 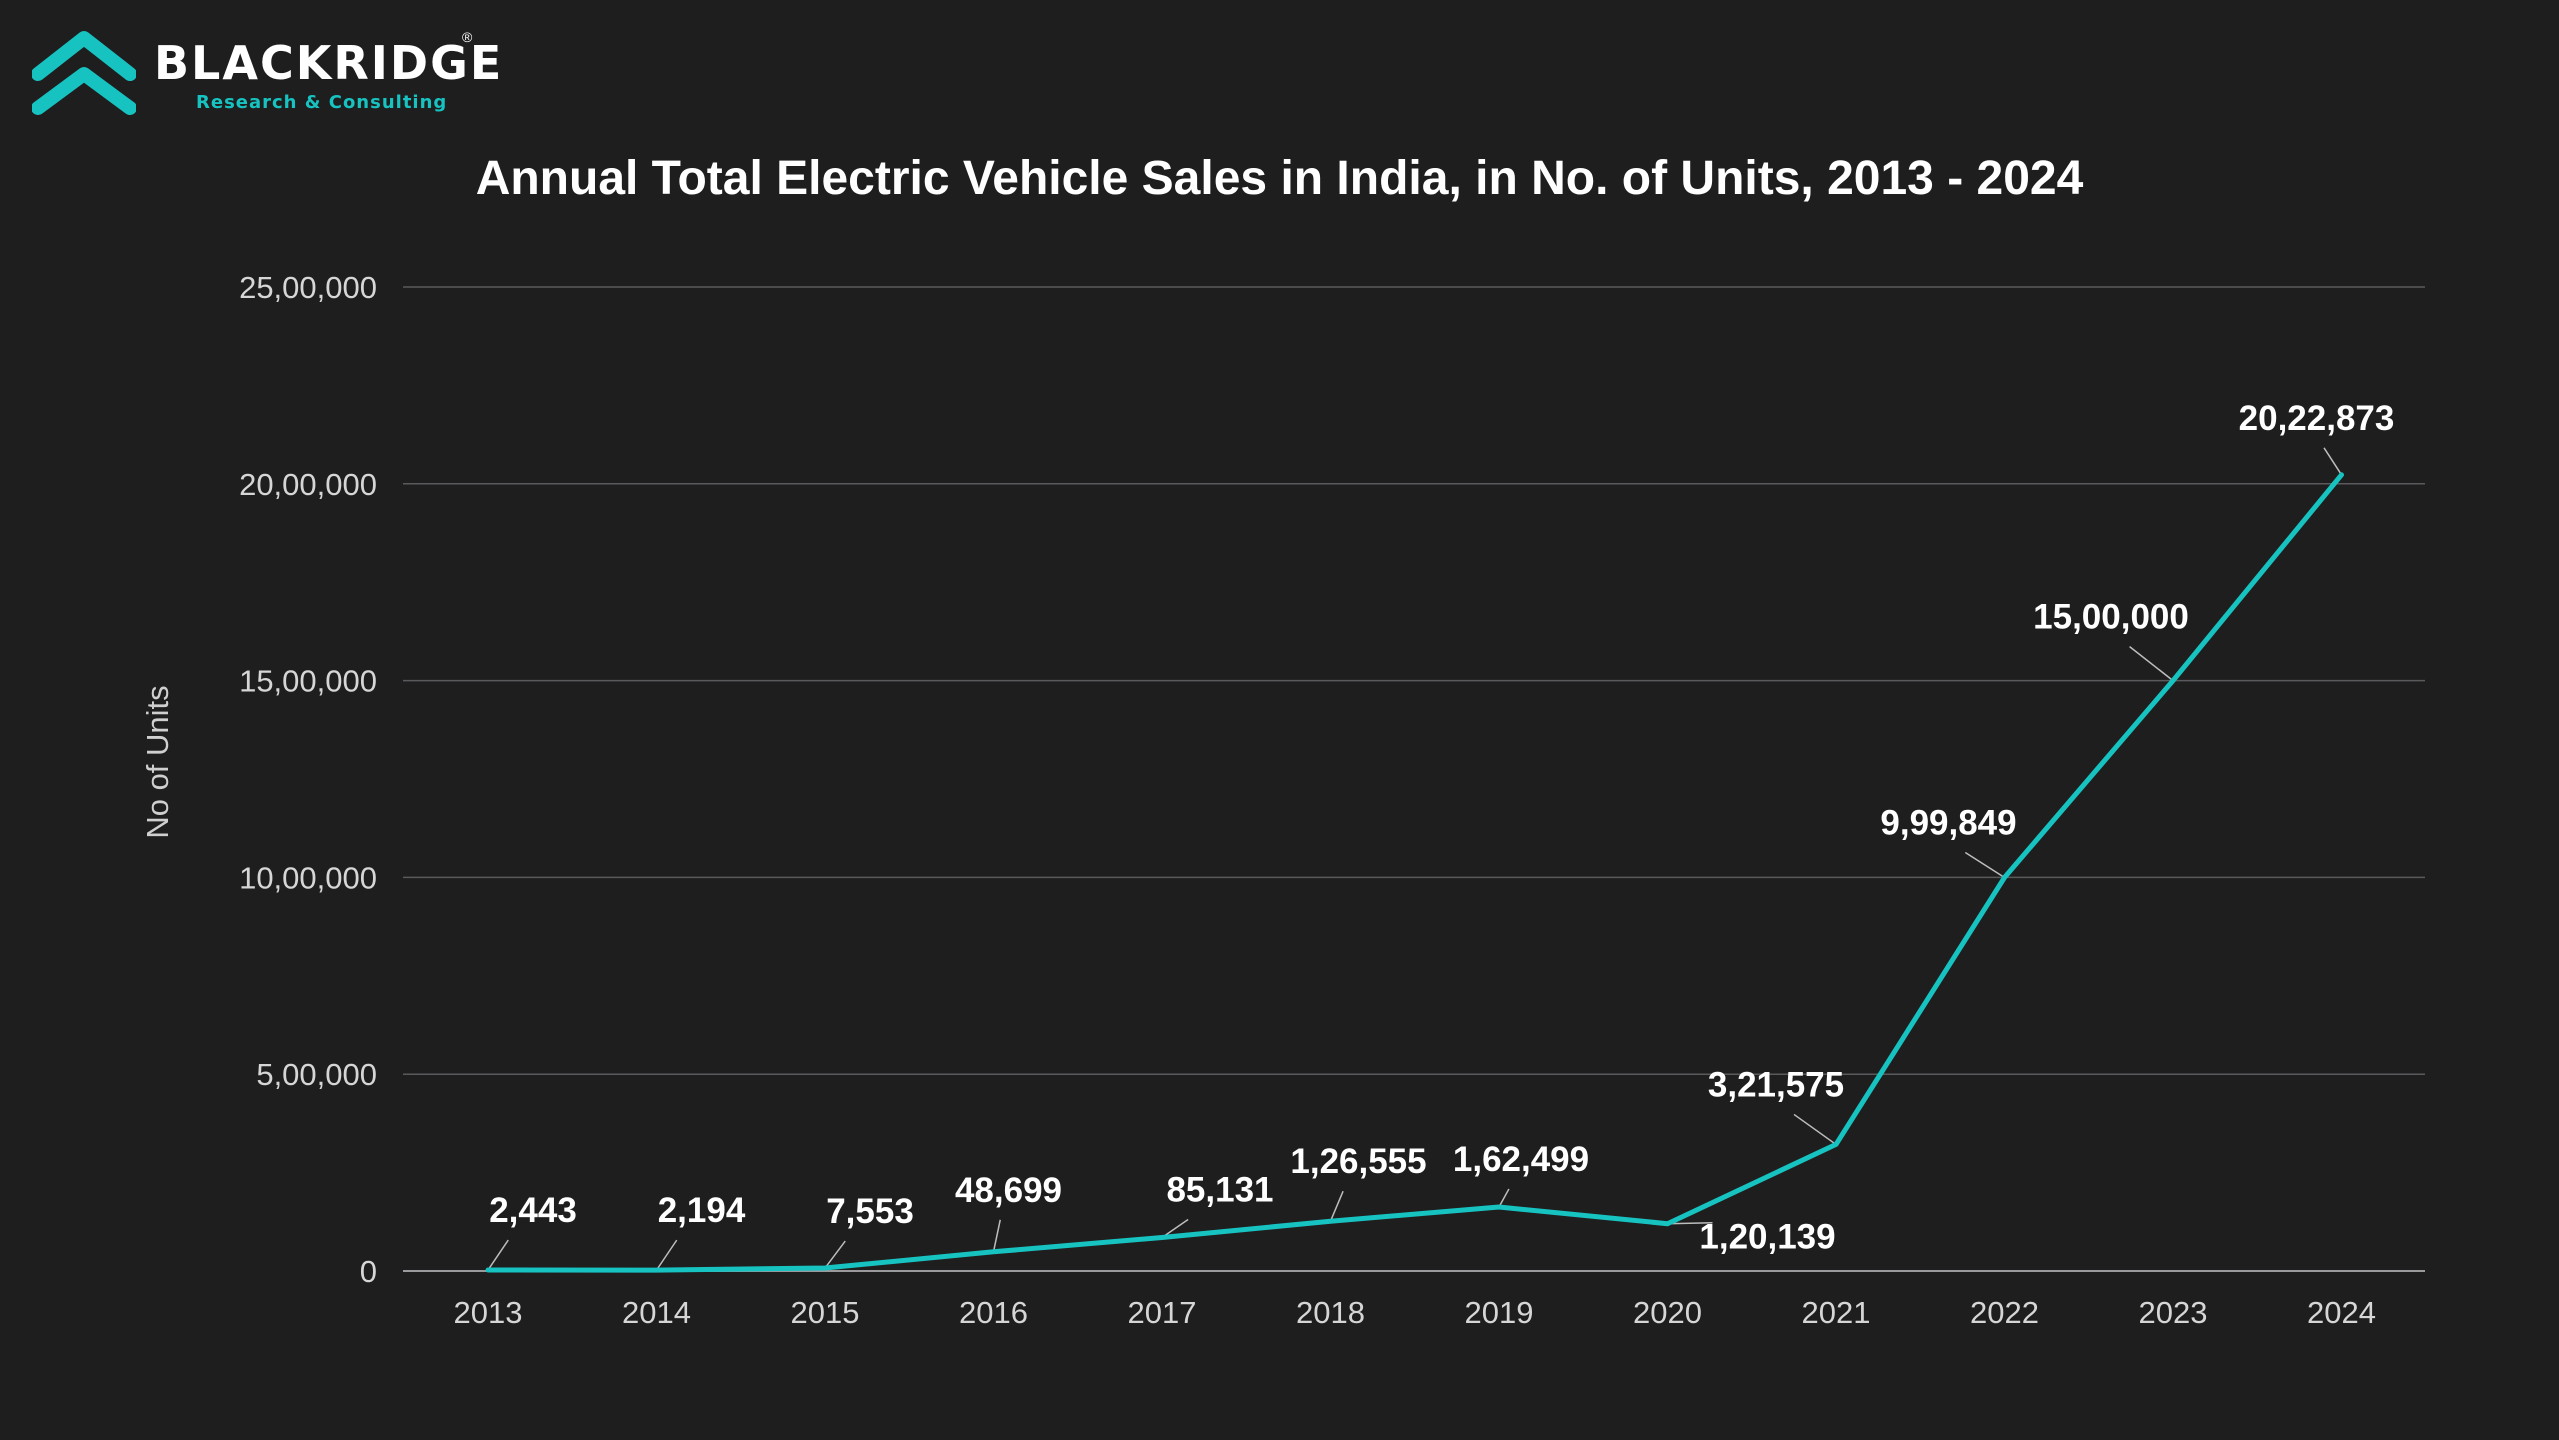 I want to click on data-label: 20,22,873, so click(x=2317, y=418).